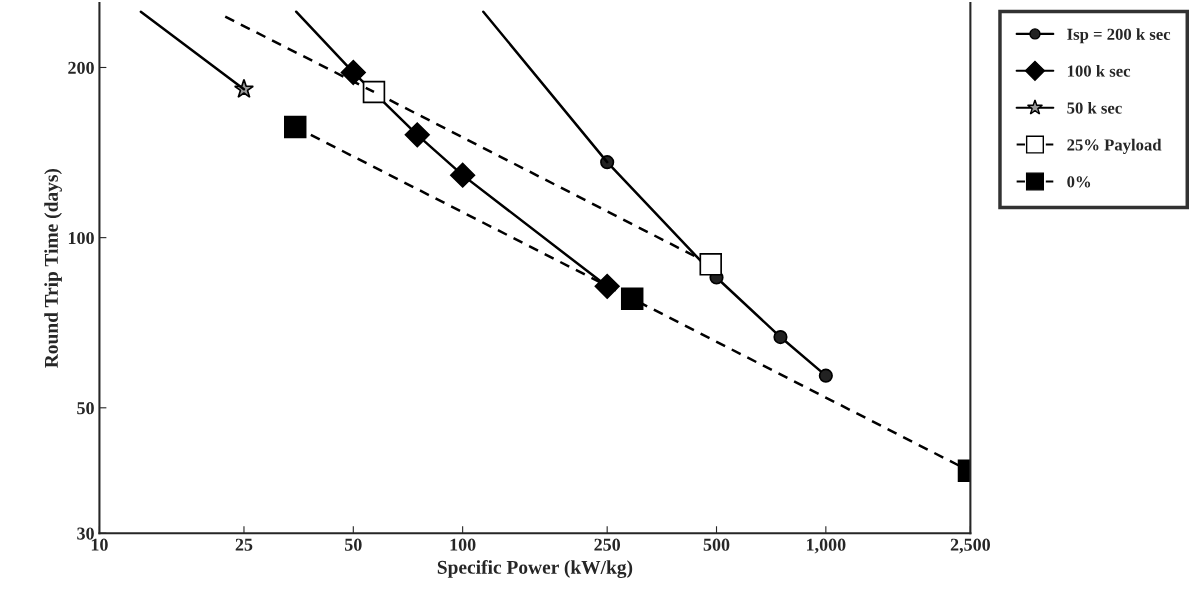 Image resolution: width=1198 pixels, height=615 pixels. Describe the element at coordinates (1094, 107) in the screenshot. I see `legend-label: 50 k sec` at that location.